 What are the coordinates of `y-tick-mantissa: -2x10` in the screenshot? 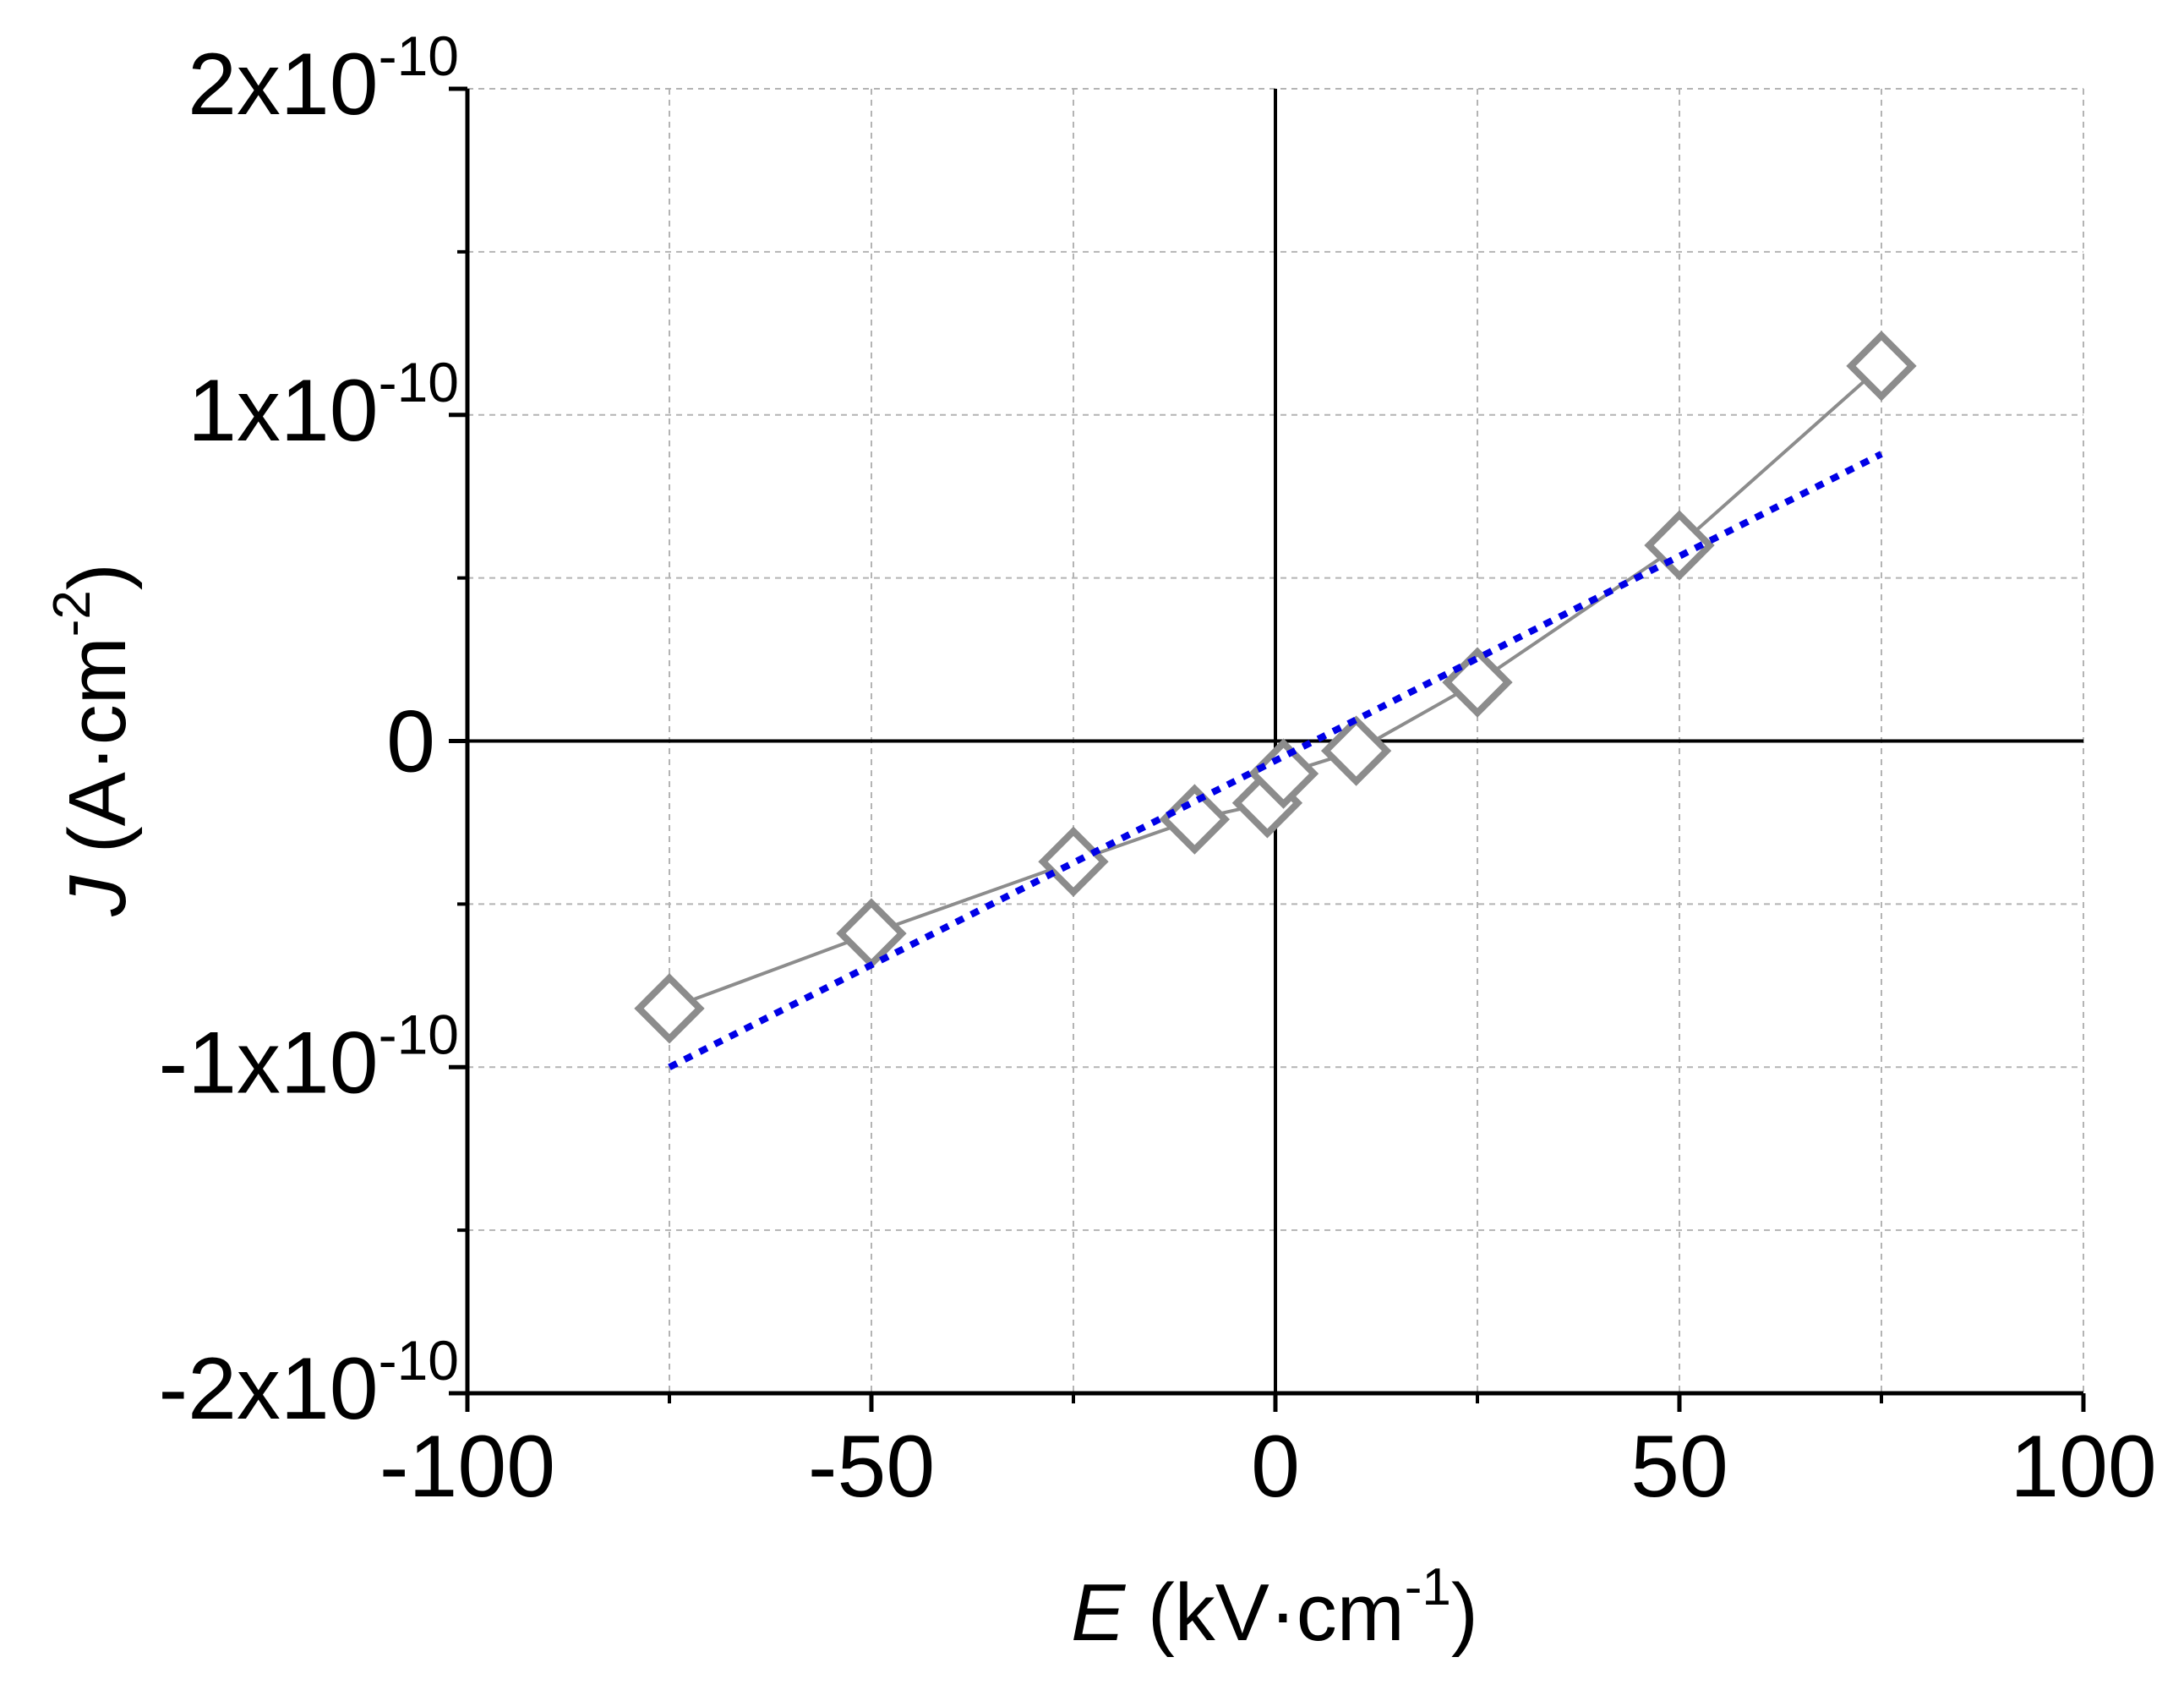 It's located at (268, 1389).